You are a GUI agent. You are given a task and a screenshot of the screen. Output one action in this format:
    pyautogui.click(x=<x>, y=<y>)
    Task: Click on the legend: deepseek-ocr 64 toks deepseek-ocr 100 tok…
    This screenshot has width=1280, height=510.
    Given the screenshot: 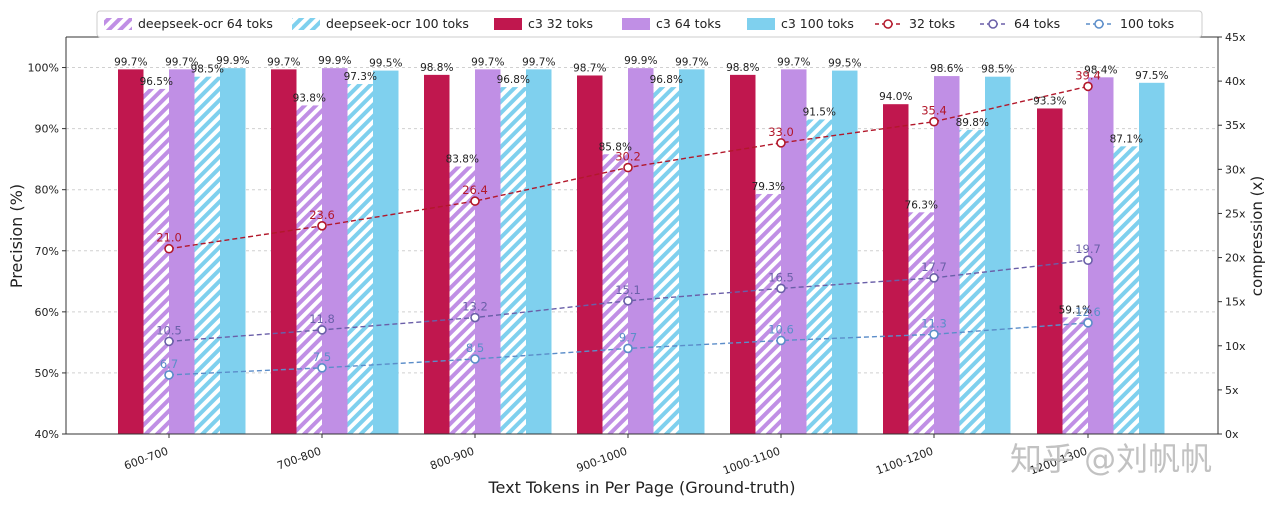 What is the action you would take?
    pyautogui.click(x=649, y=24)
    